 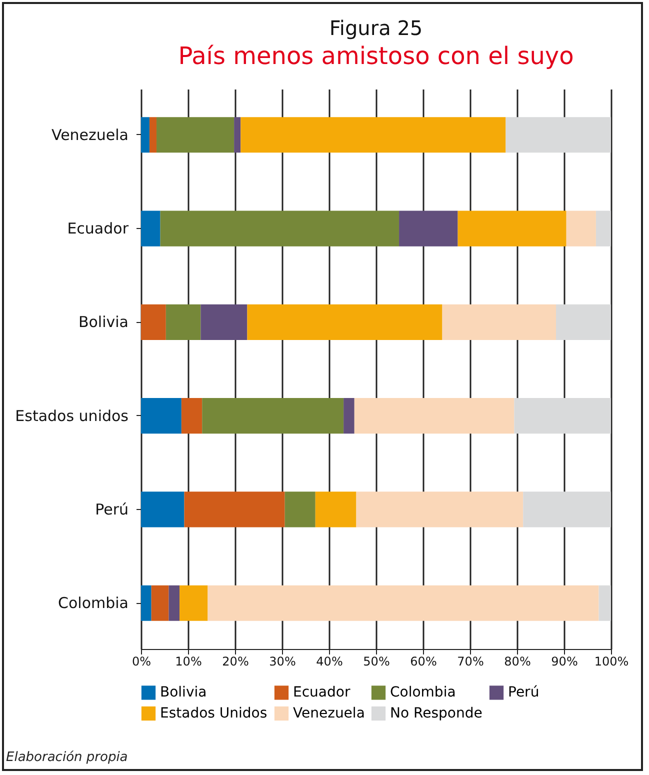 What do you see at coordinates (93, 603) in the screenshot?
I see `y-tick-label: Colombia` at bounding box center [93, 603].